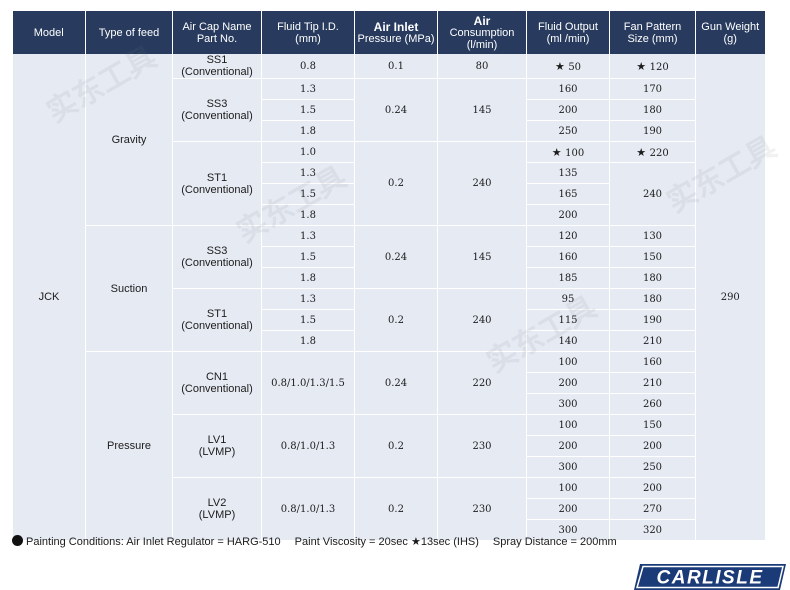 The height and width of the screenshot is (590, 790). Describe the element at coordinates (129, 288) in the screenshot. I see `feed-cell-value: Suction` at that location.